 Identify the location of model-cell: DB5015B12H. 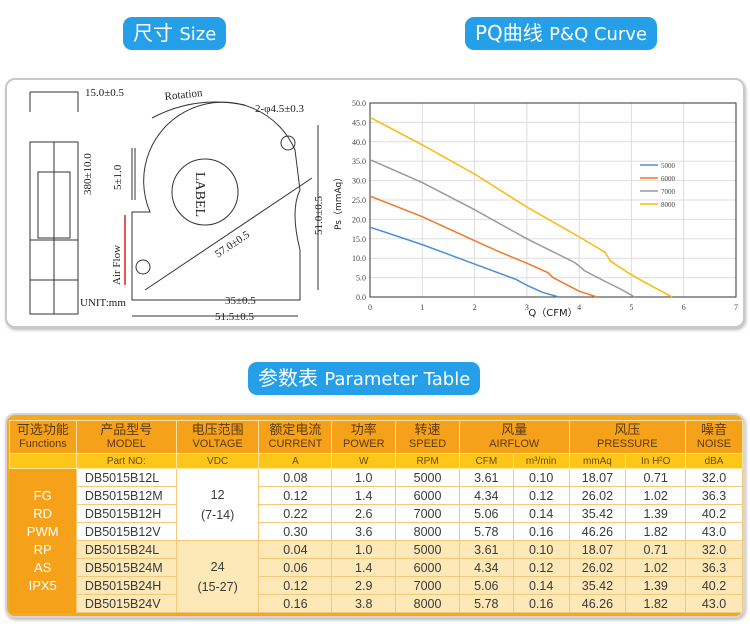
(126, 513).